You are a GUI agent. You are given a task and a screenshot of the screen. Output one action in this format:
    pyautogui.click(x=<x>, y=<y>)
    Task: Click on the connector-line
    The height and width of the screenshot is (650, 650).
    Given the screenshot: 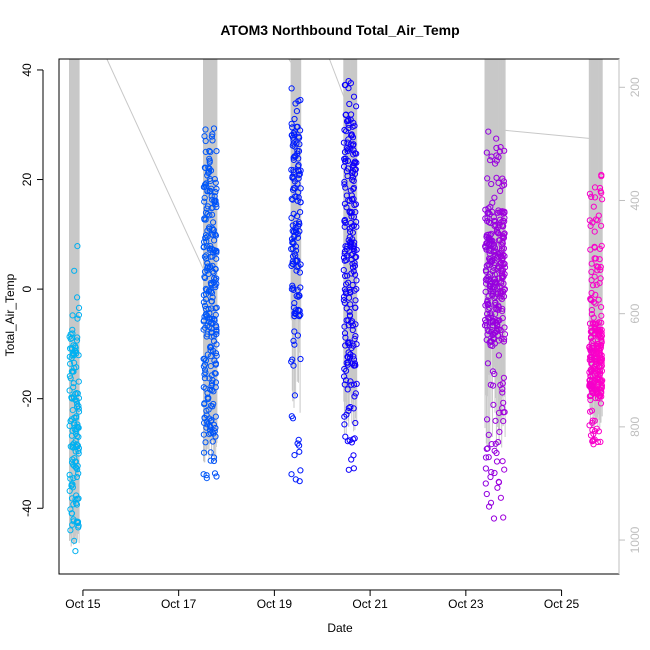 What is the action you would take?
    pyautogui.click(x=547, y=134)
    